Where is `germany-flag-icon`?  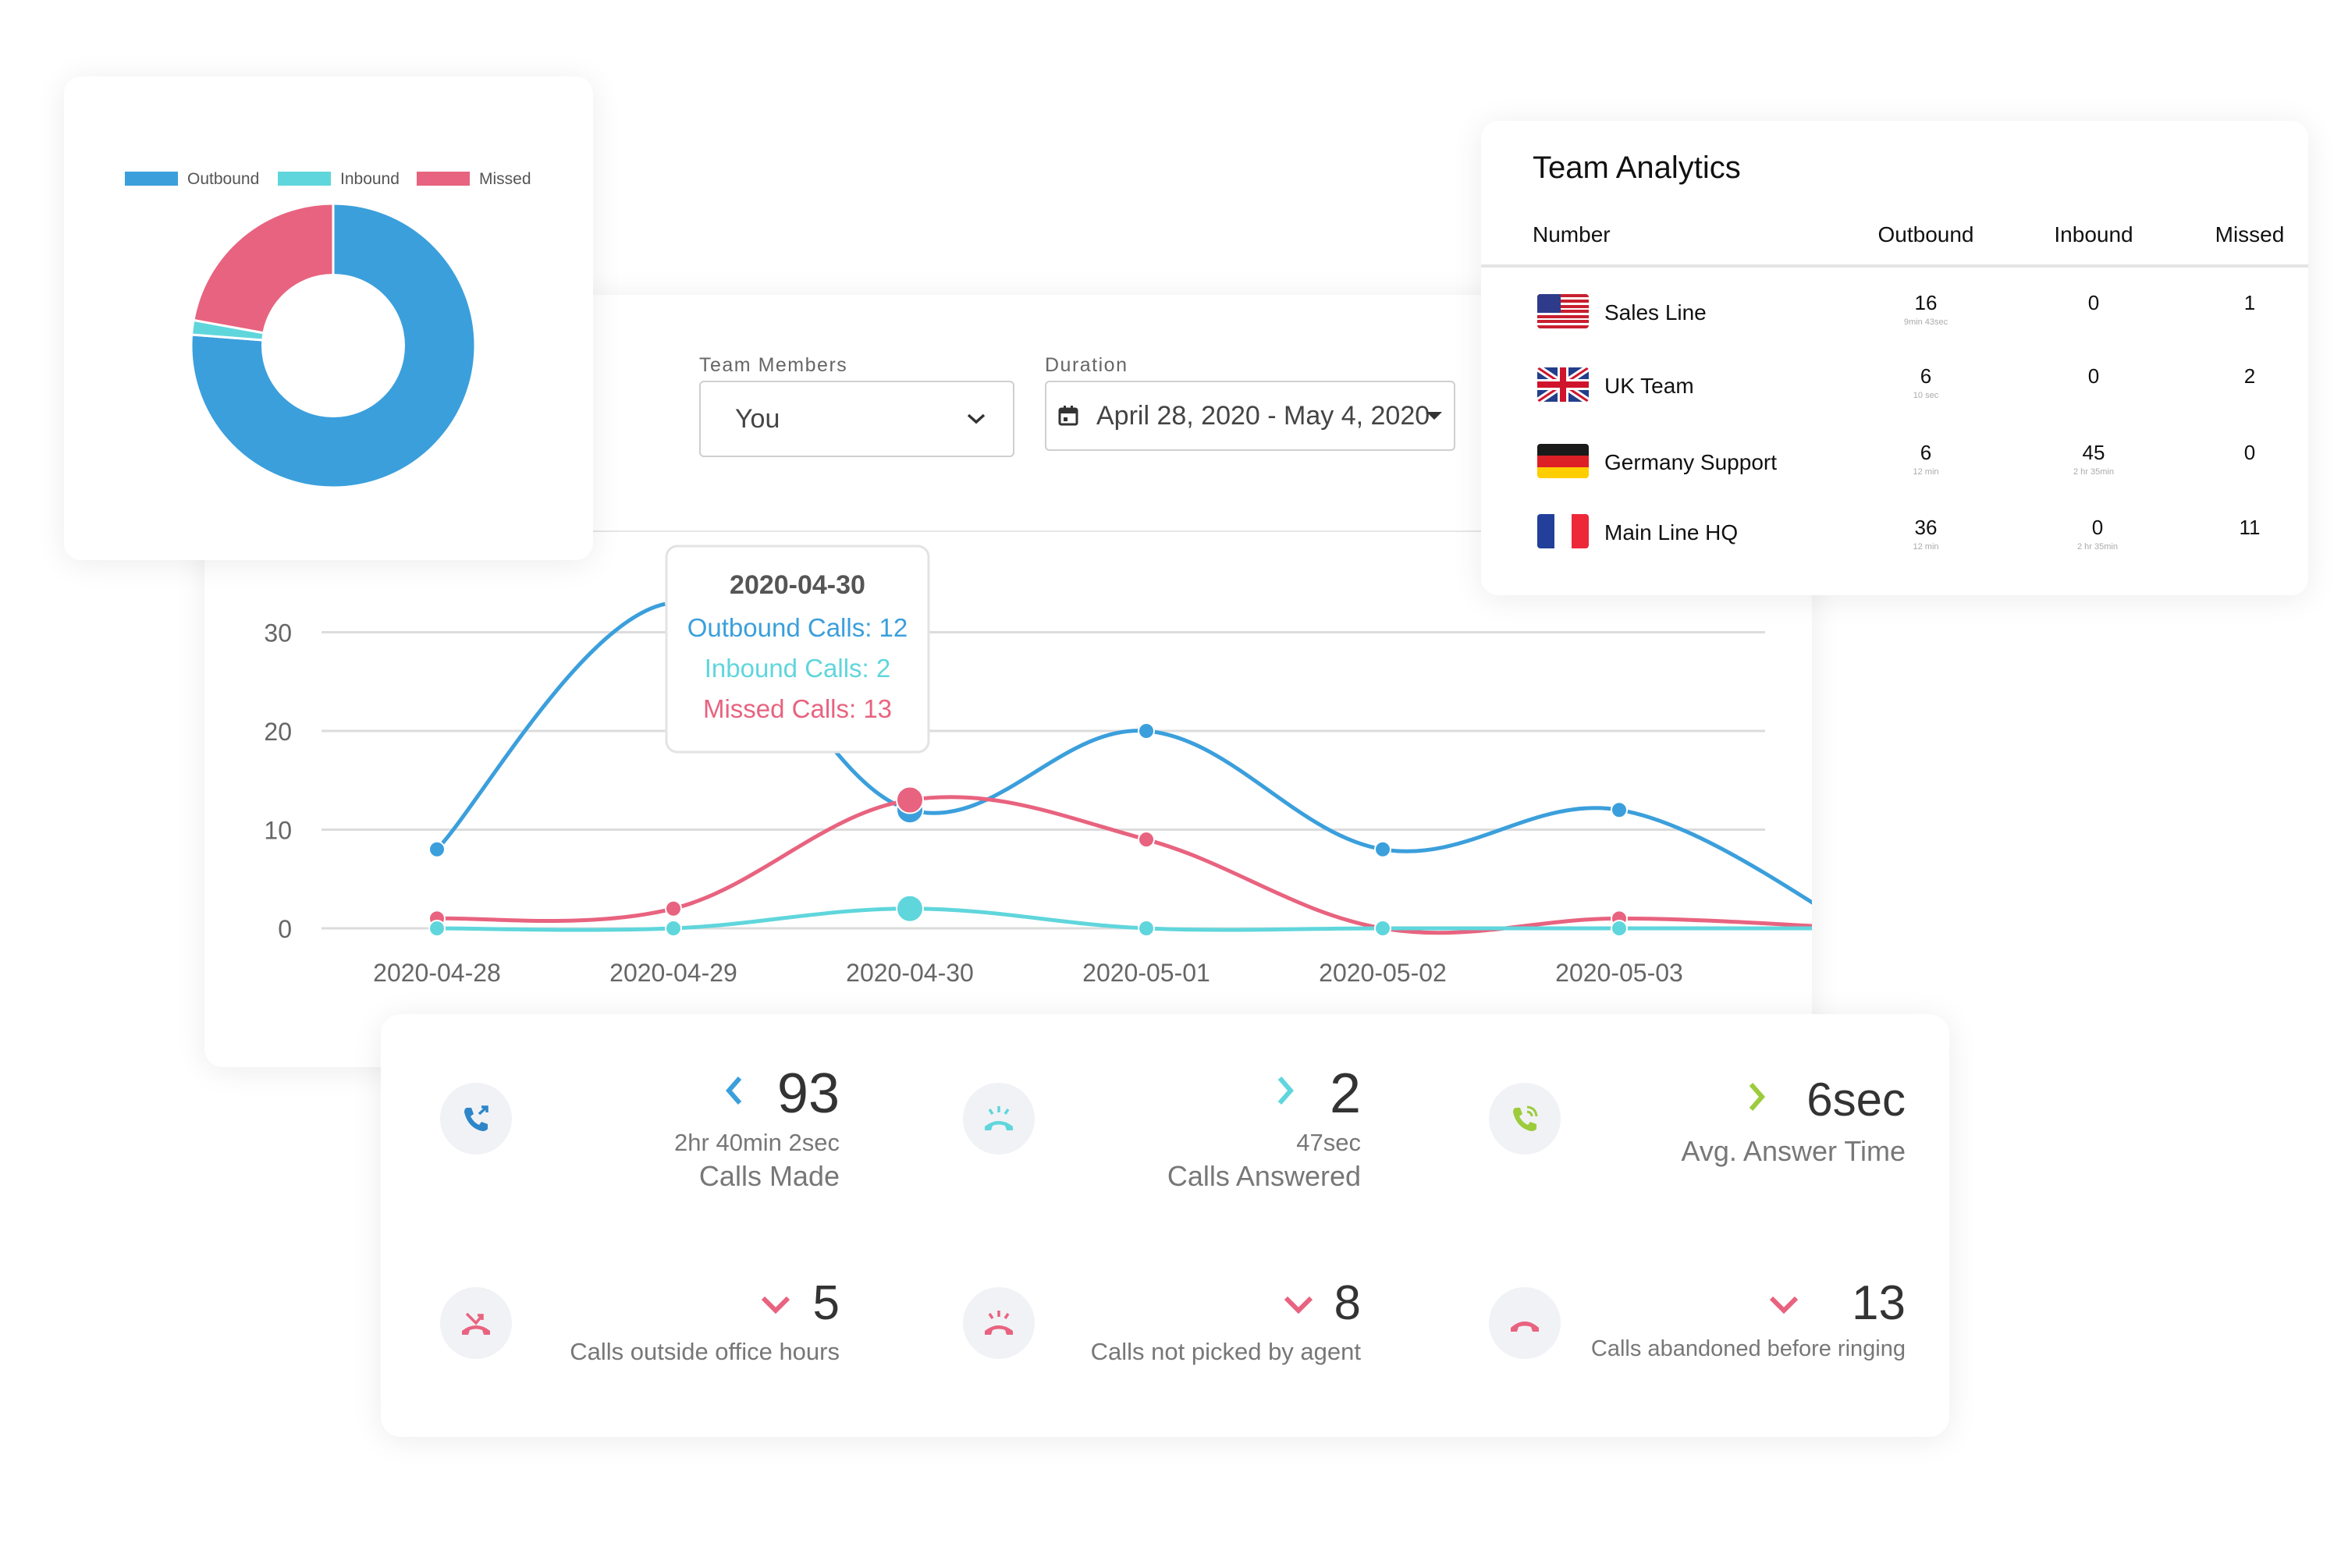
germany-flag-icon is located at coordinates (1563, 461).